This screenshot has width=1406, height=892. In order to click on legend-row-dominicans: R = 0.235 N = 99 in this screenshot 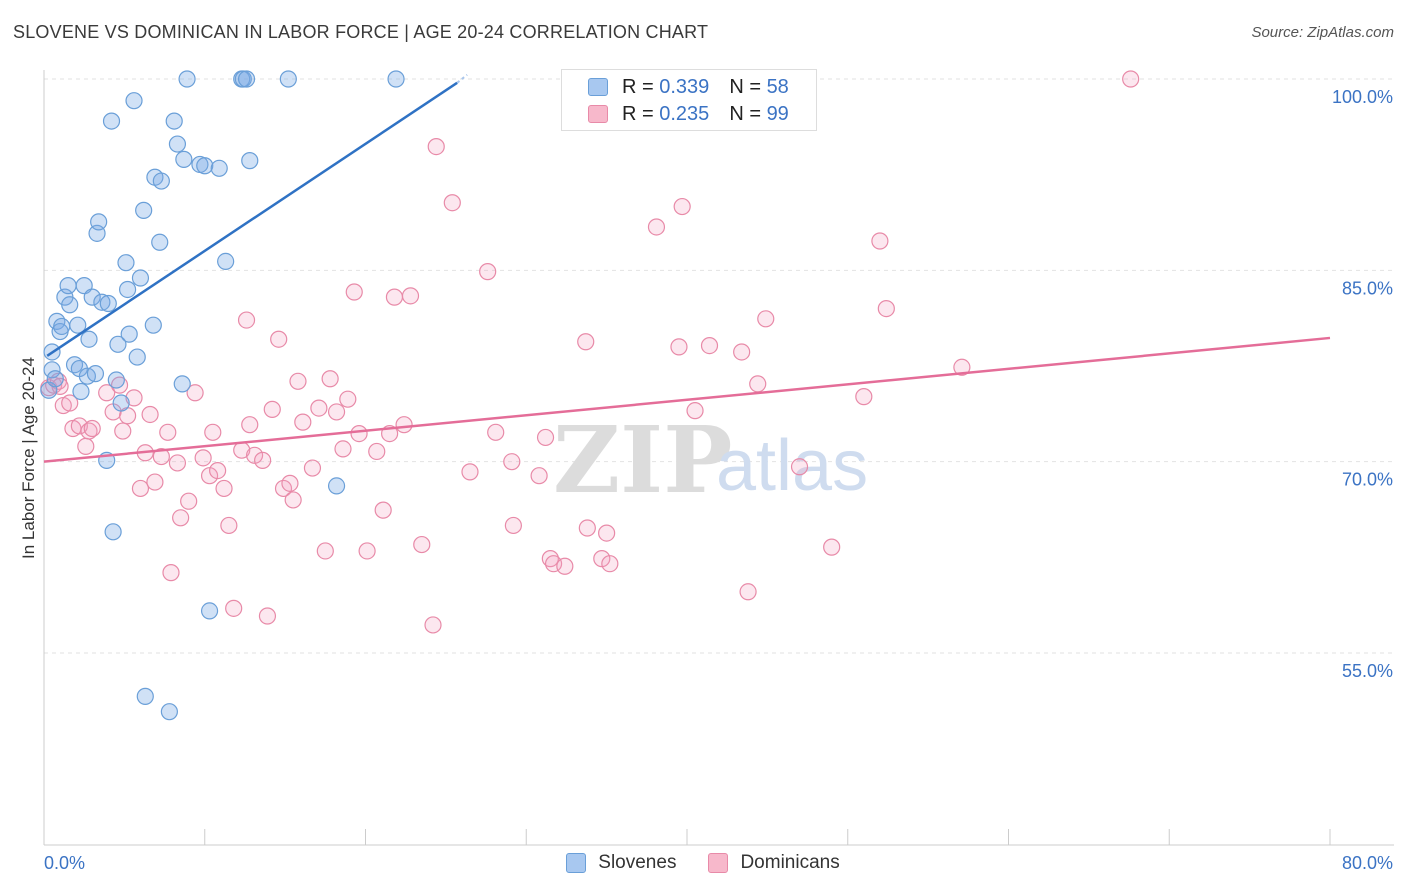, I will do `click(688, 114)`.